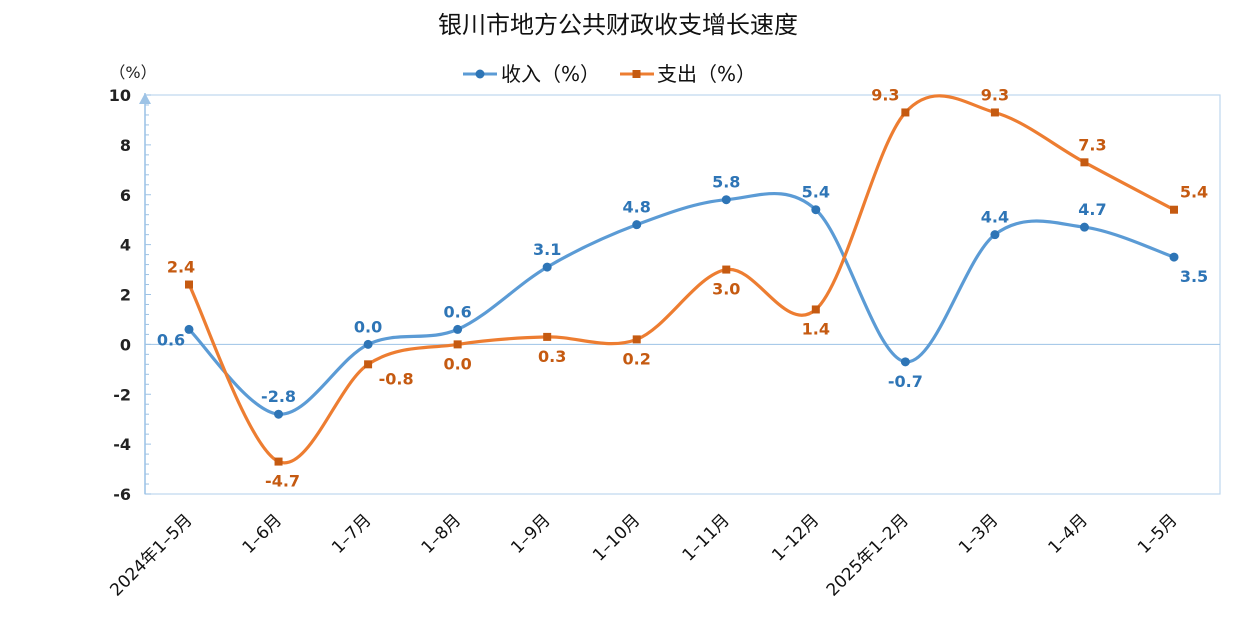 The height and width of the screenshot is (641, 1237). I want to click on legend-item-income: 收入（%）, so click(531, 74).